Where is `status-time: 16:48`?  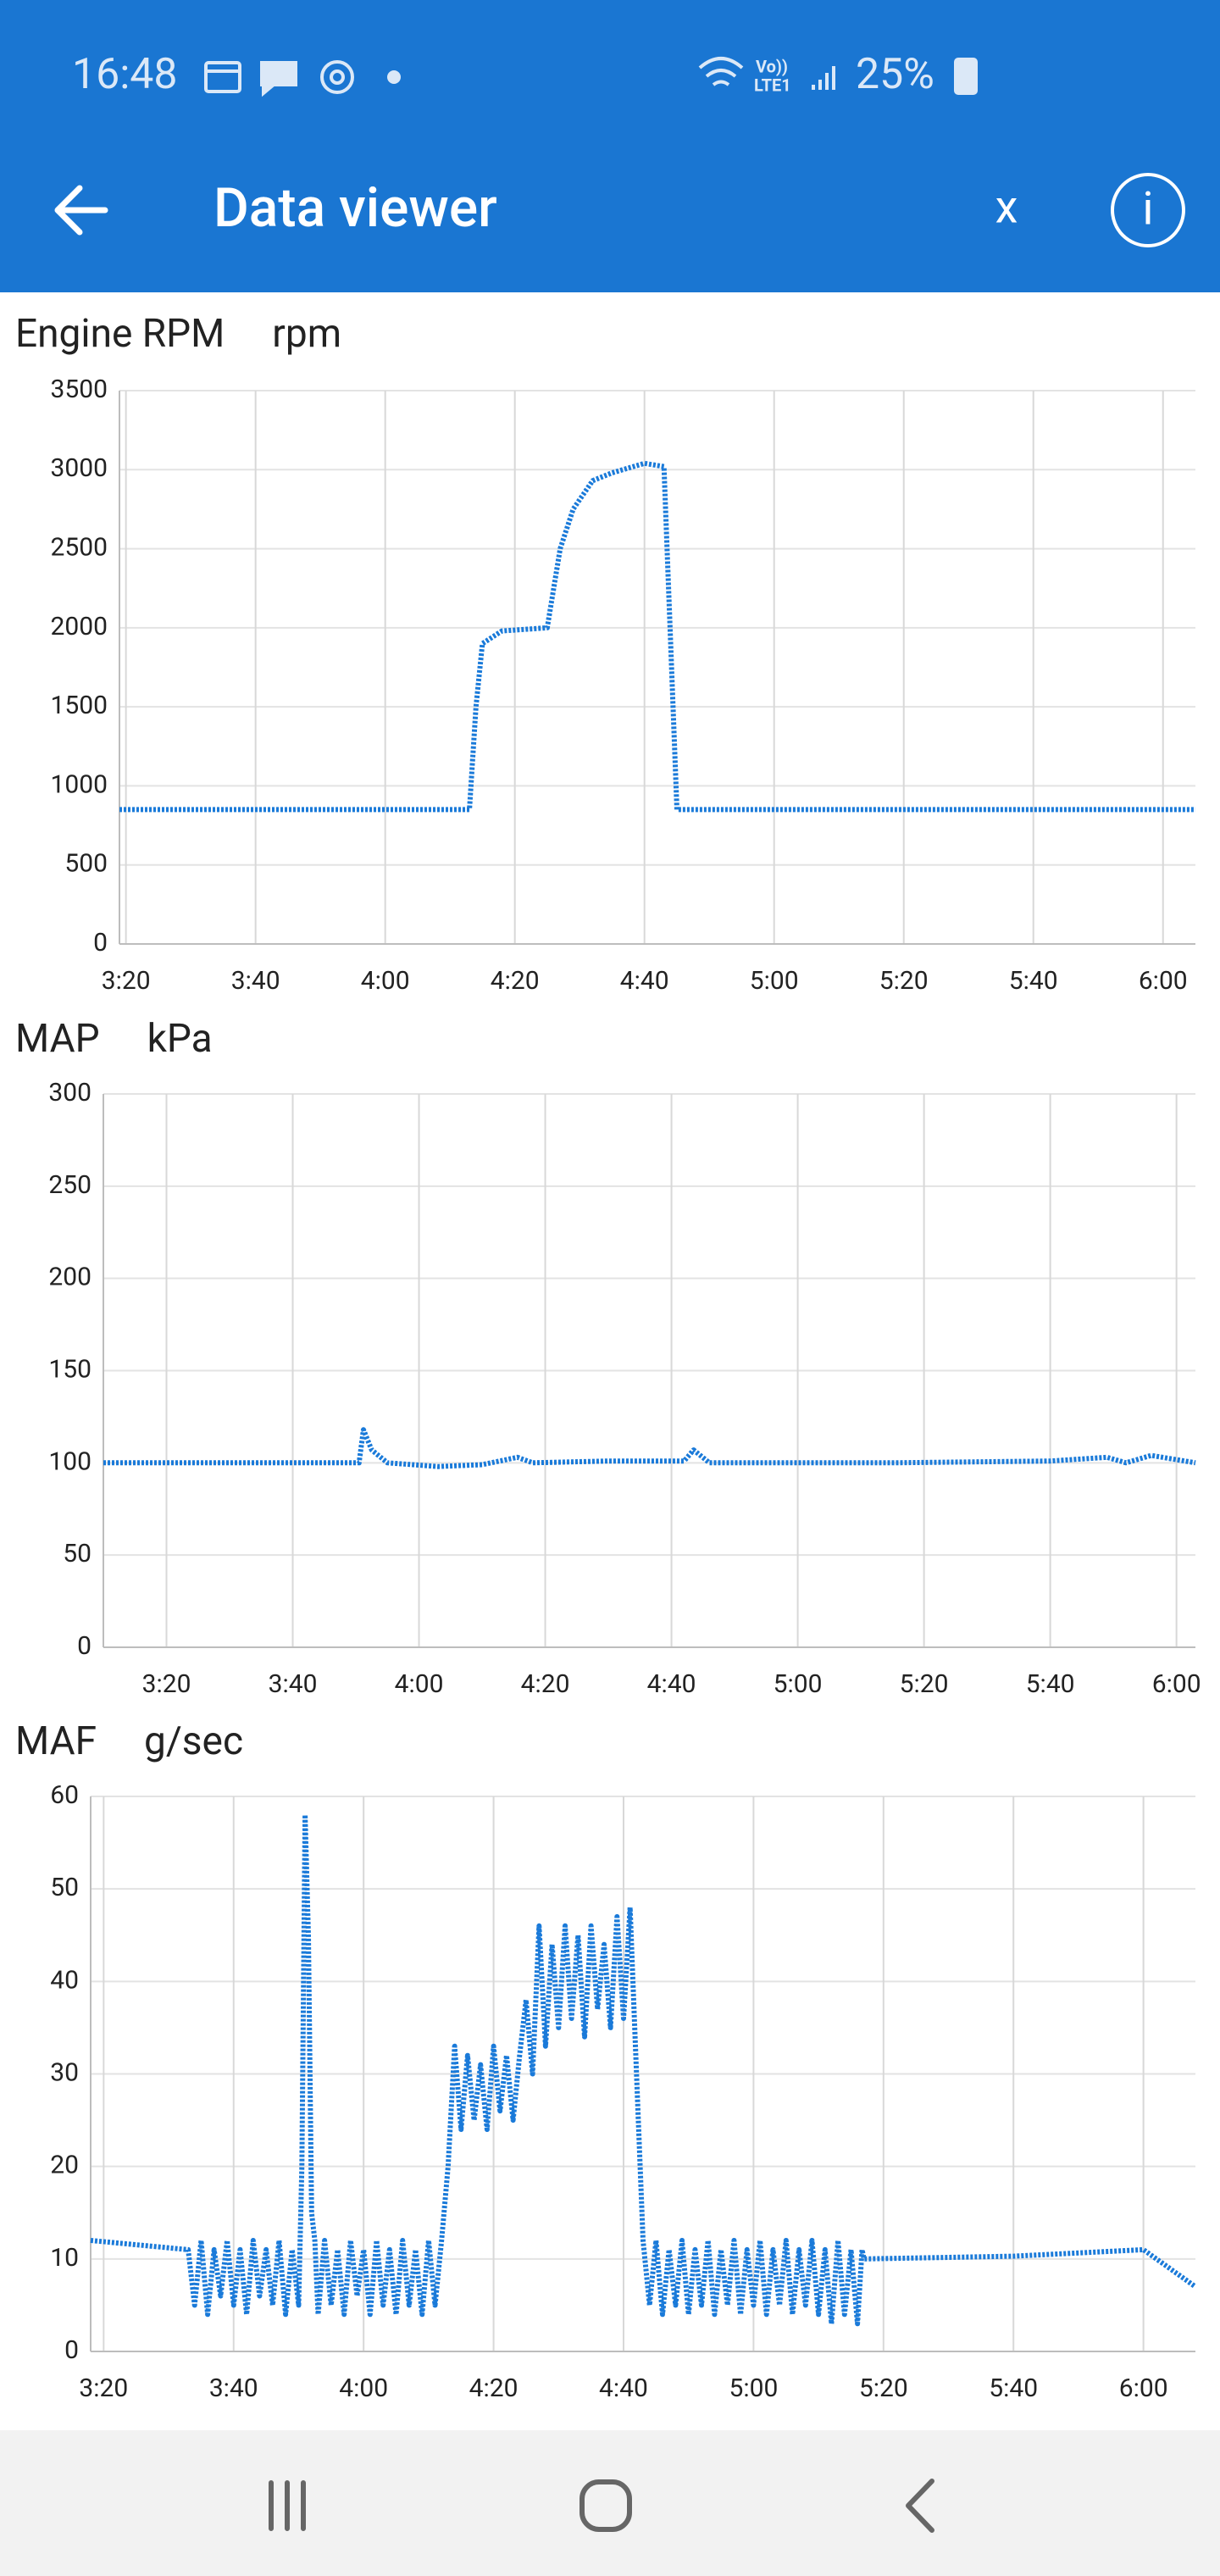
status-time: 16:48 is located at coordinates (125, 74).